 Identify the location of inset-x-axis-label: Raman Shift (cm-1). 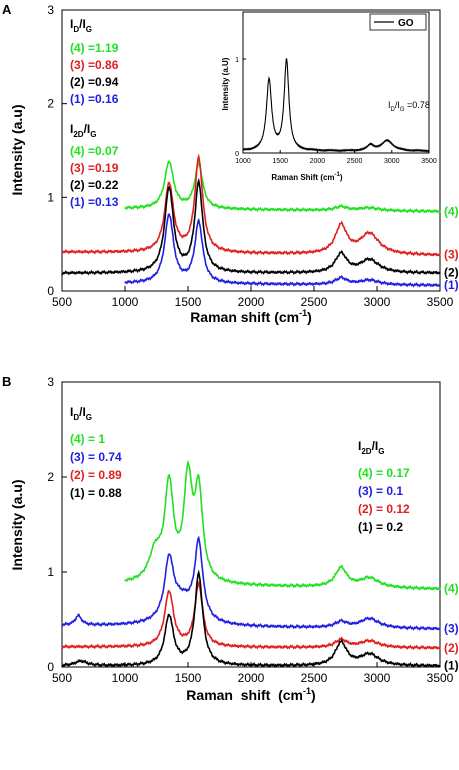
(306, 177).